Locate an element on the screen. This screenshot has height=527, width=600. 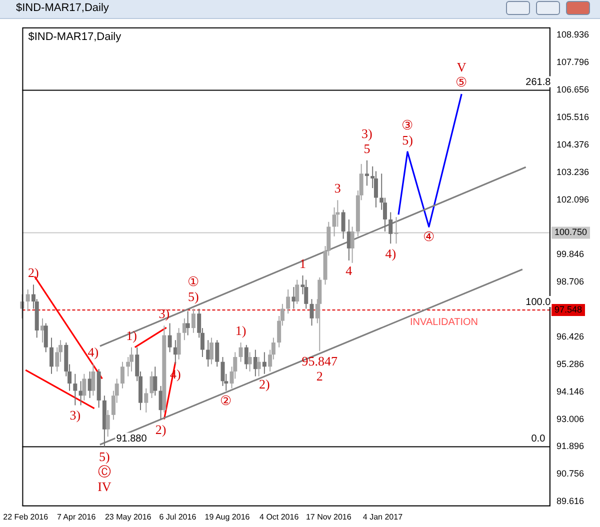
y-tick-label: 94.146 is located at coordinates (570, 391).